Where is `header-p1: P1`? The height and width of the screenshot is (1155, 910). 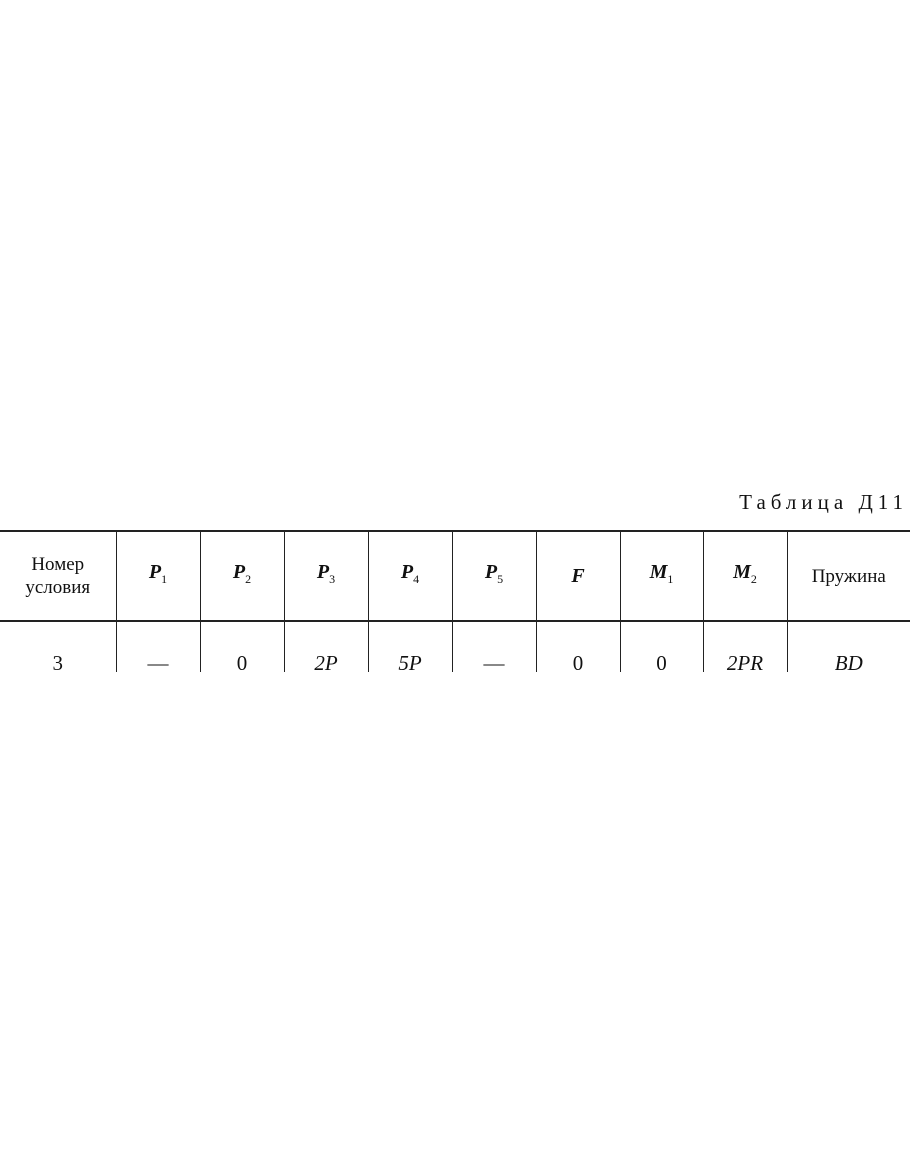 header-p1: P1 is located at coordinates (157, 576).